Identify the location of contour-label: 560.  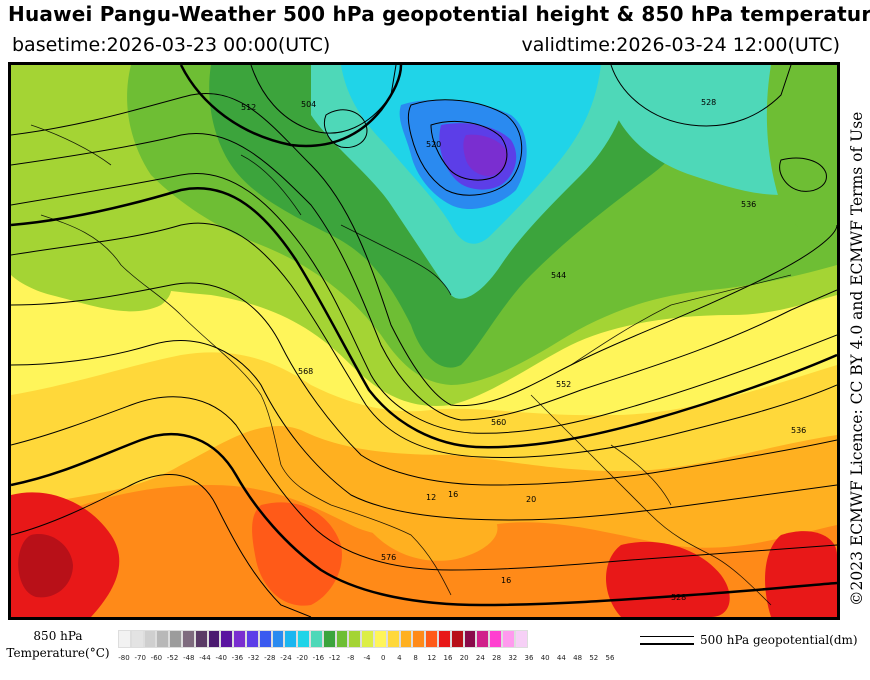
(498, 422).